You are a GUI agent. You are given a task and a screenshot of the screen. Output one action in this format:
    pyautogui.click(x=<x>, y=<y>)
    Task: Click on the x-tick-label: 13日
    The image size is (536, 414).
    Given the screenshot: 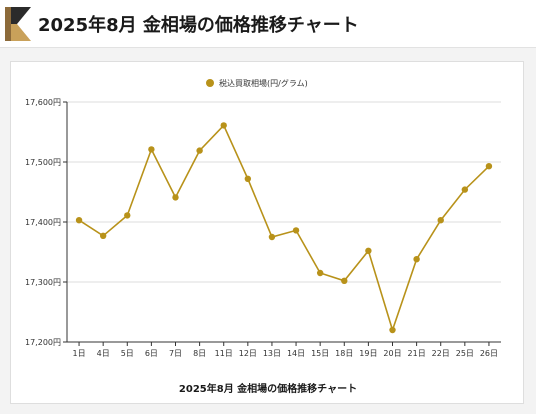 What is the action you would take?
    pyautogui.click(x=272, y=353)
    